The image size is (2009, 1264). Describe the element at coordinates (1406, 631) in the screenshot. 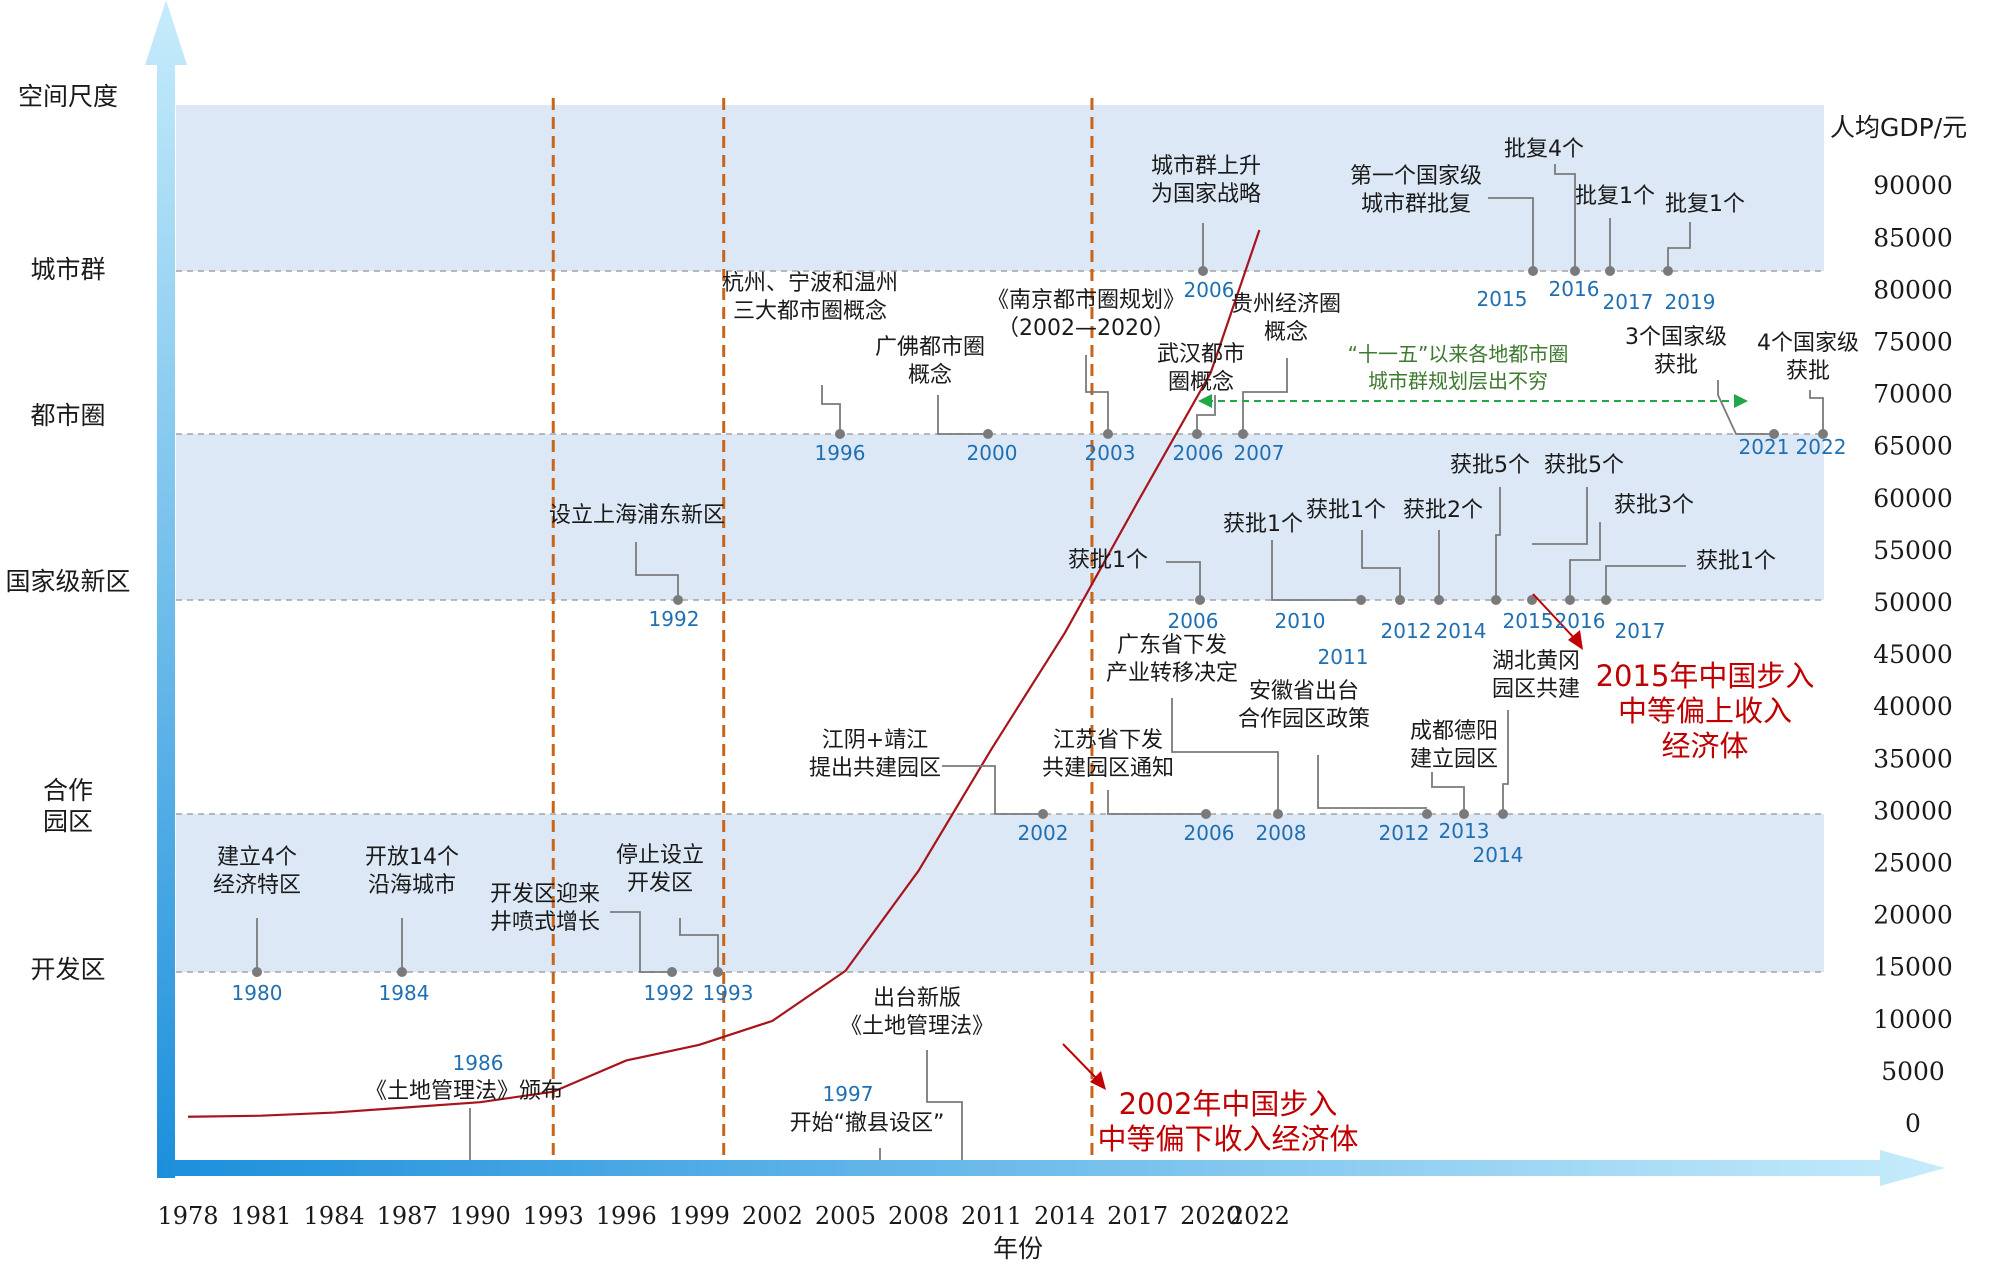

I see `event-year-14: 2012` at that location.